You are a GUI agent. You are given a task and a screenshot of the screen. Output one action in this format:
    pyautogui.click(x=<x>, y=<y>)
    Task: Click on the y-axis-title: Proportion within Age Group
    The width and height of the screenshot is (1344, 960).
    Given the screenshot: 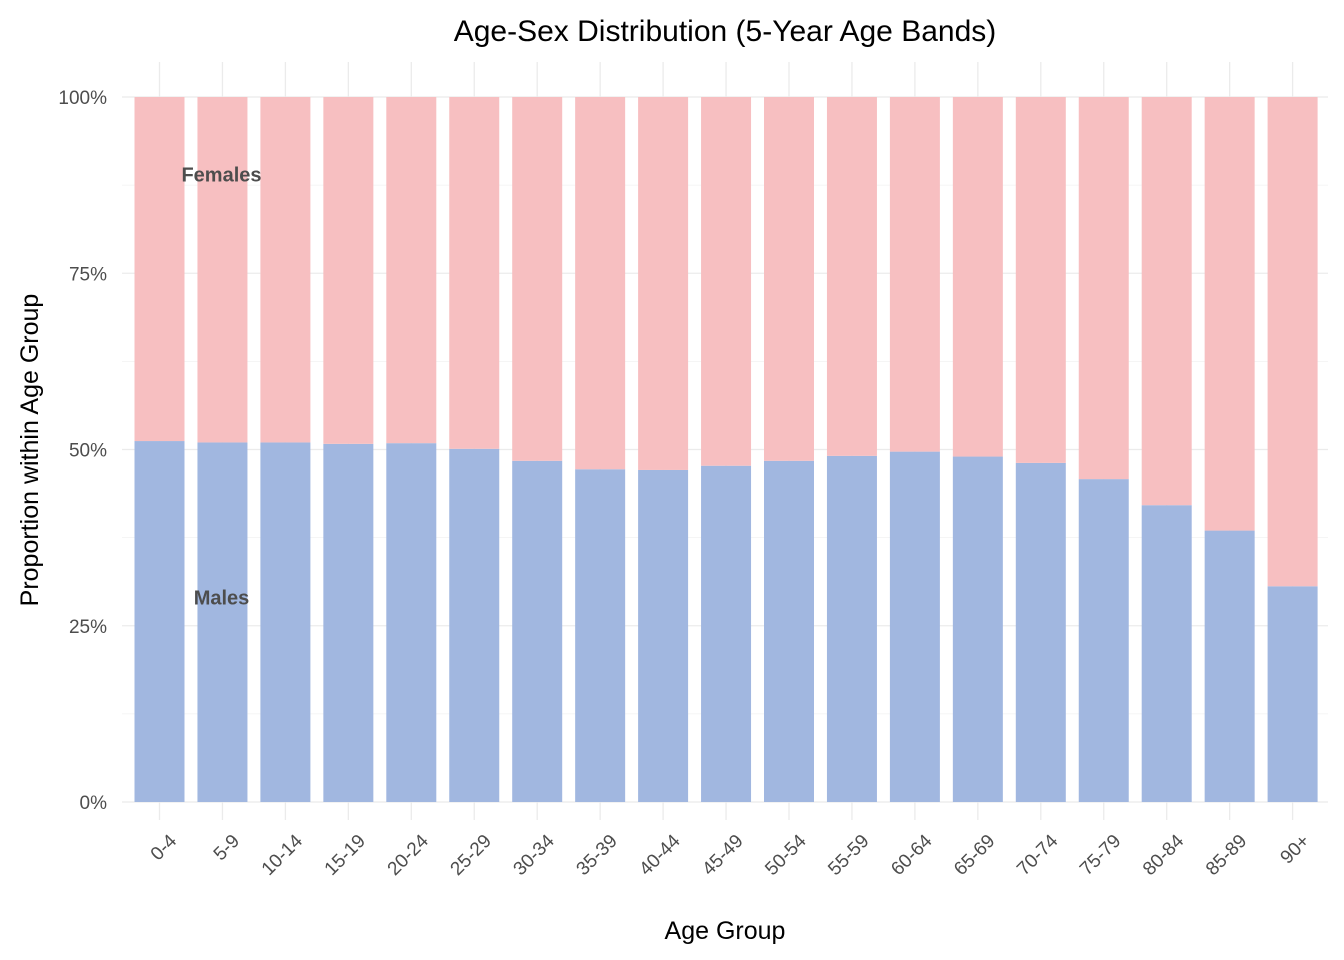 What is the action you would take?
    pyautogui.click(x=30, y=450)
    